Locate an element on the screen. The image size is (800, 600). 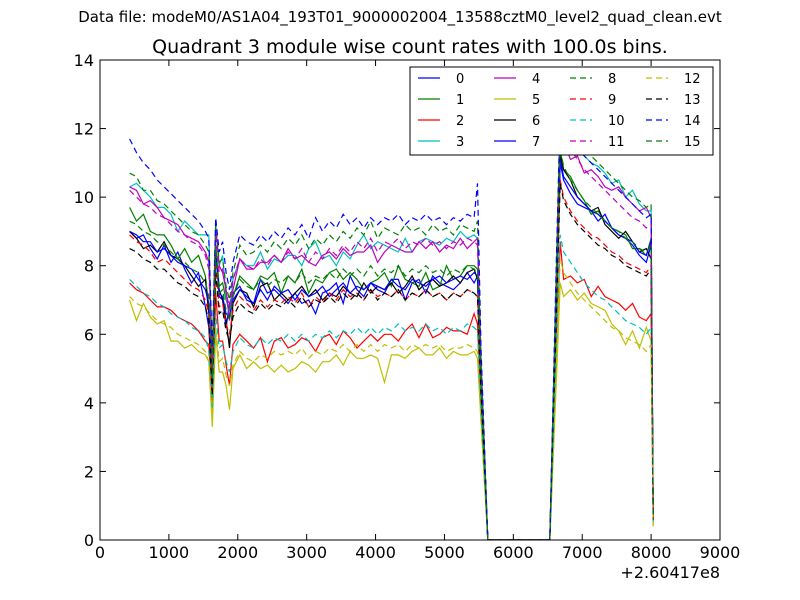
legend-box is located at coordinates (561, 111).